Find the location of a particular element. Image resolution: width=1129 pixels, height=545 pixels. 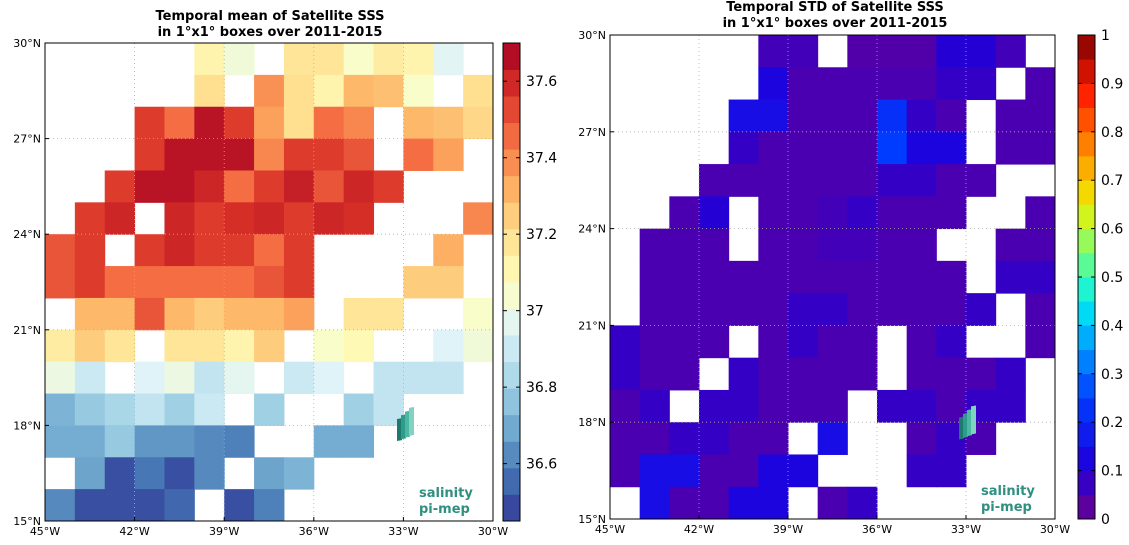

y-tick-label: 27°N is located at coordinates (27, 139).